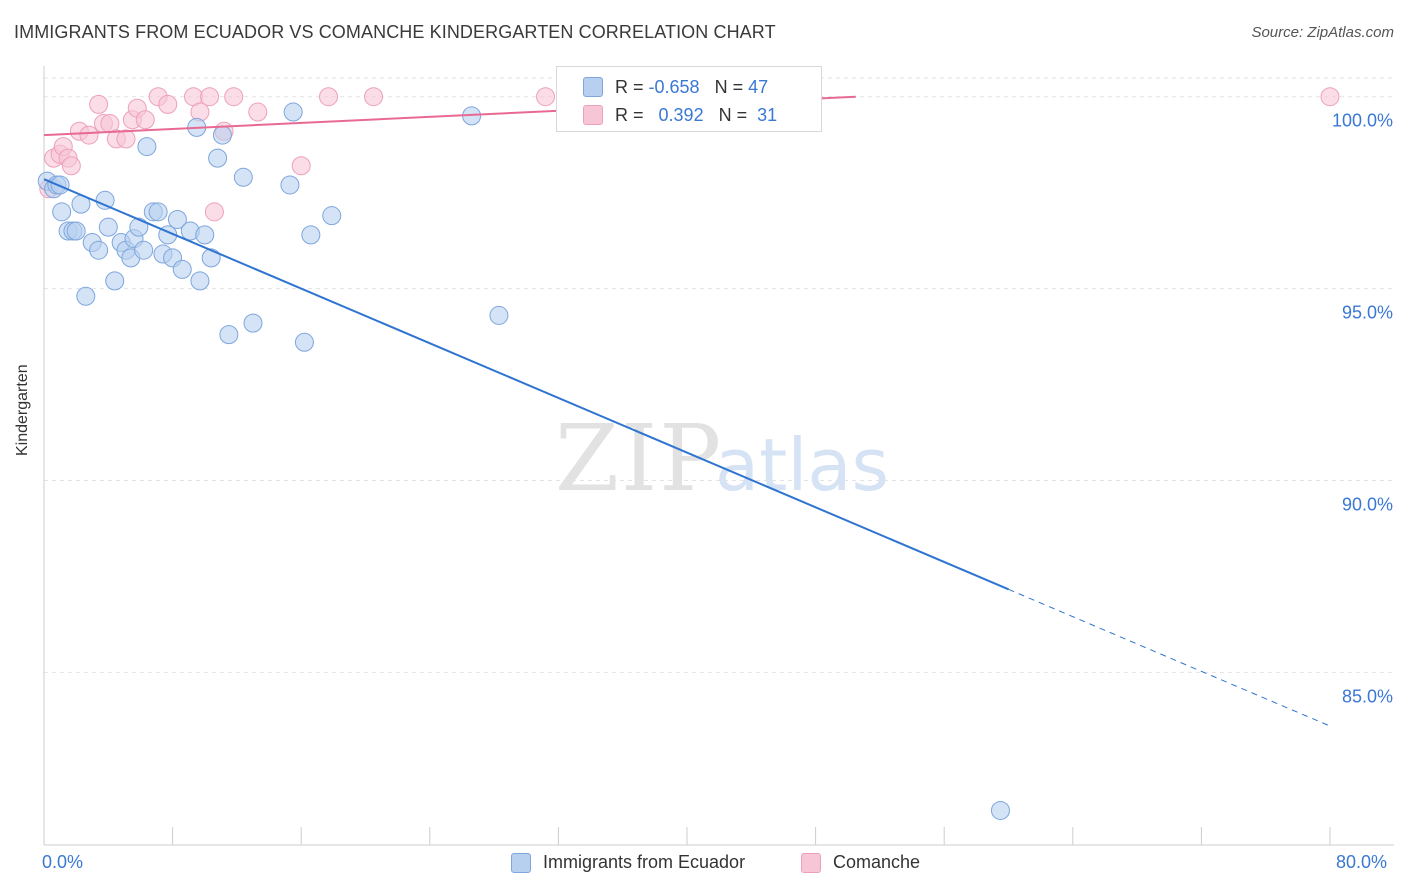  Describe the element at coordinates (1362, 862) in the screenshot. I see `x-tick-label-max: 80.0%` at that location.